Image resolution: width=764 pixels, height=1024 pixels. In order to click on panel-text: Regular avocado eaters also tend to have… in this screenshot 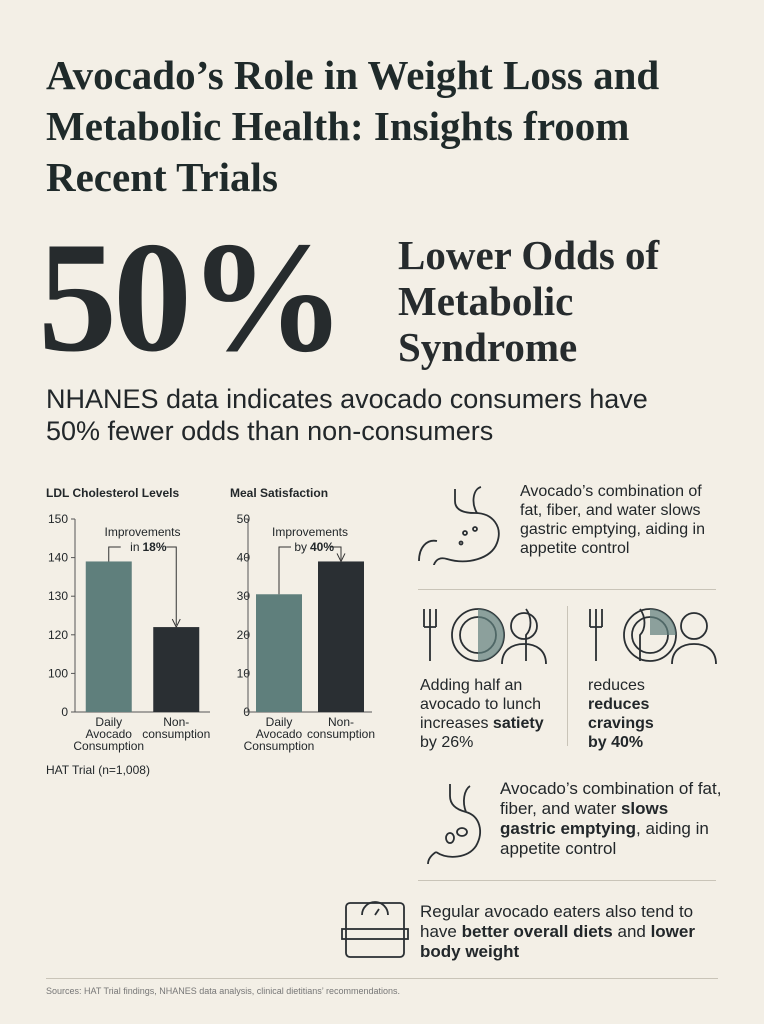, I will do `click(570, 932)`.